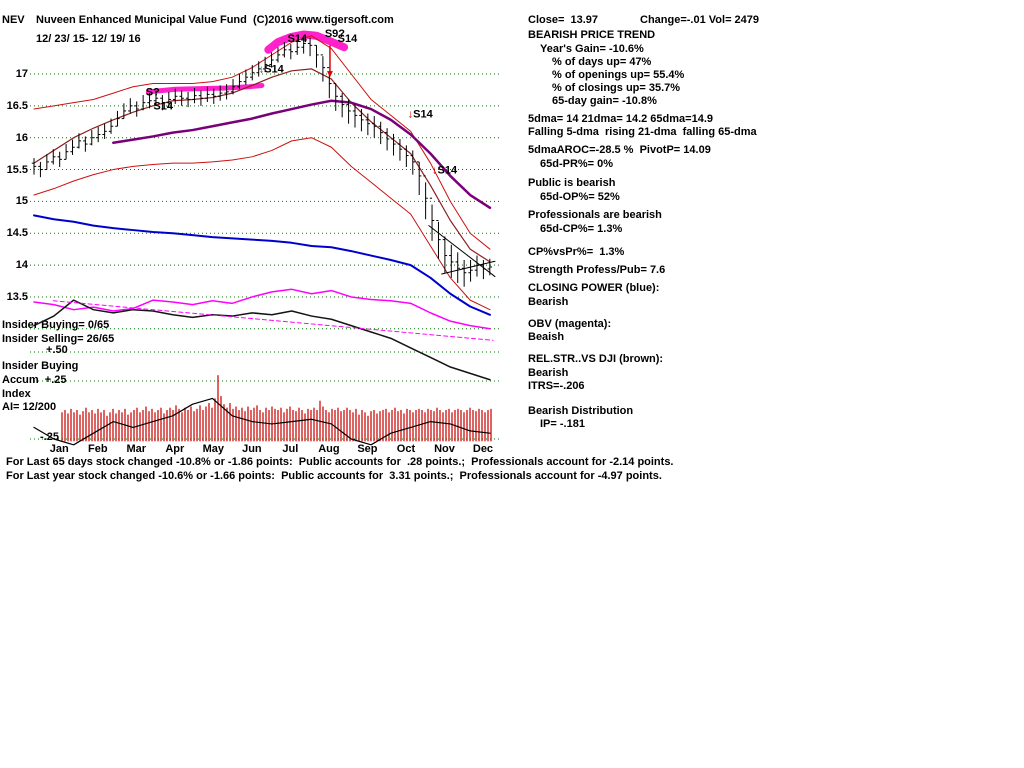  What do you see at coordinates (175, 449) in the screenshot?
I see `month-label: Apr` at bounding box center [175, 449].